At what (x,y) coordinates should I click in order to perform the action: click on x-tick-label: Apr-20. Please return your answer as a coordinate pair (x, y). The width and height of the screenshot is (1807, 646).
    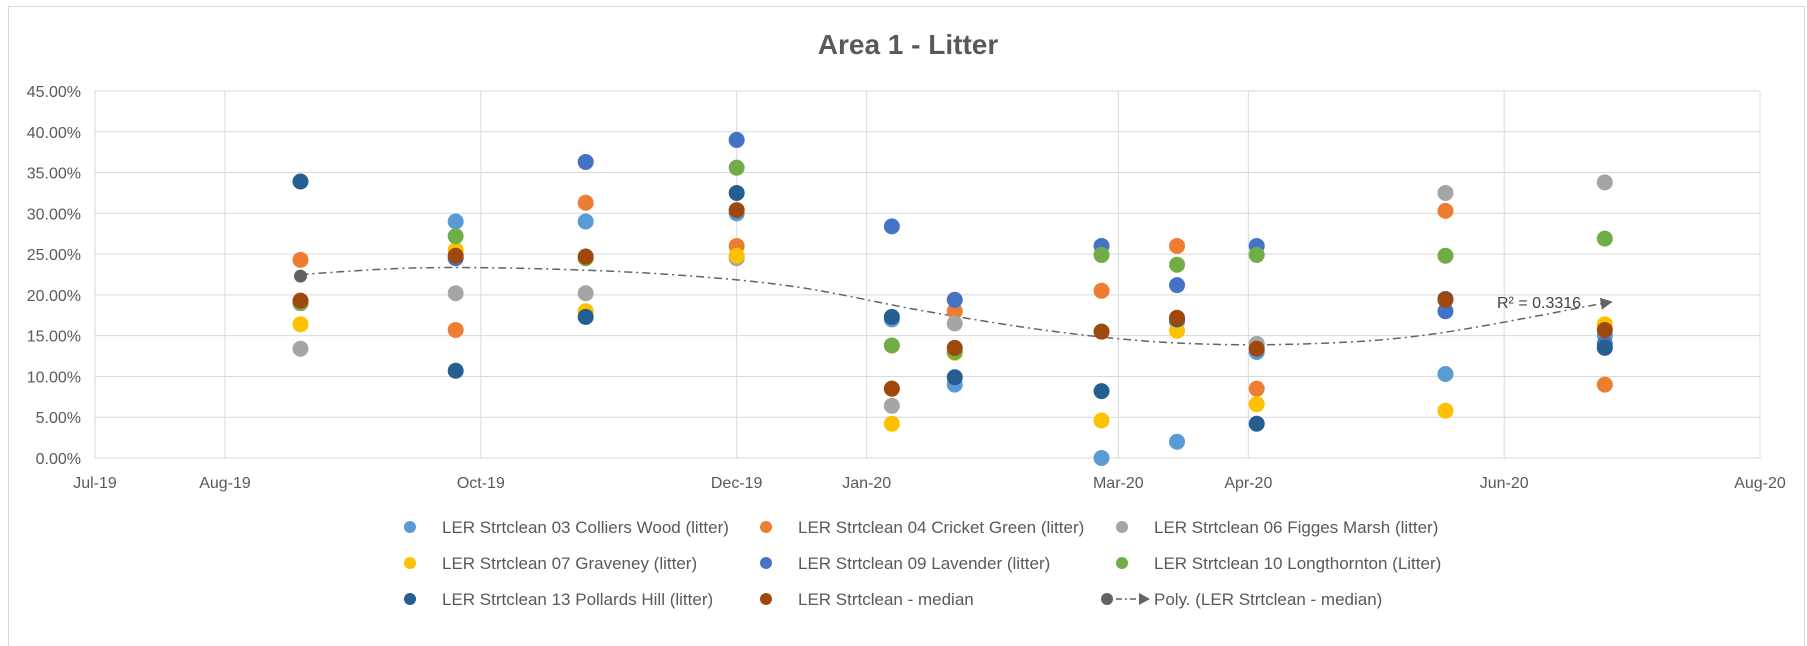
    Looking at the image, I should click on (1248, 483).